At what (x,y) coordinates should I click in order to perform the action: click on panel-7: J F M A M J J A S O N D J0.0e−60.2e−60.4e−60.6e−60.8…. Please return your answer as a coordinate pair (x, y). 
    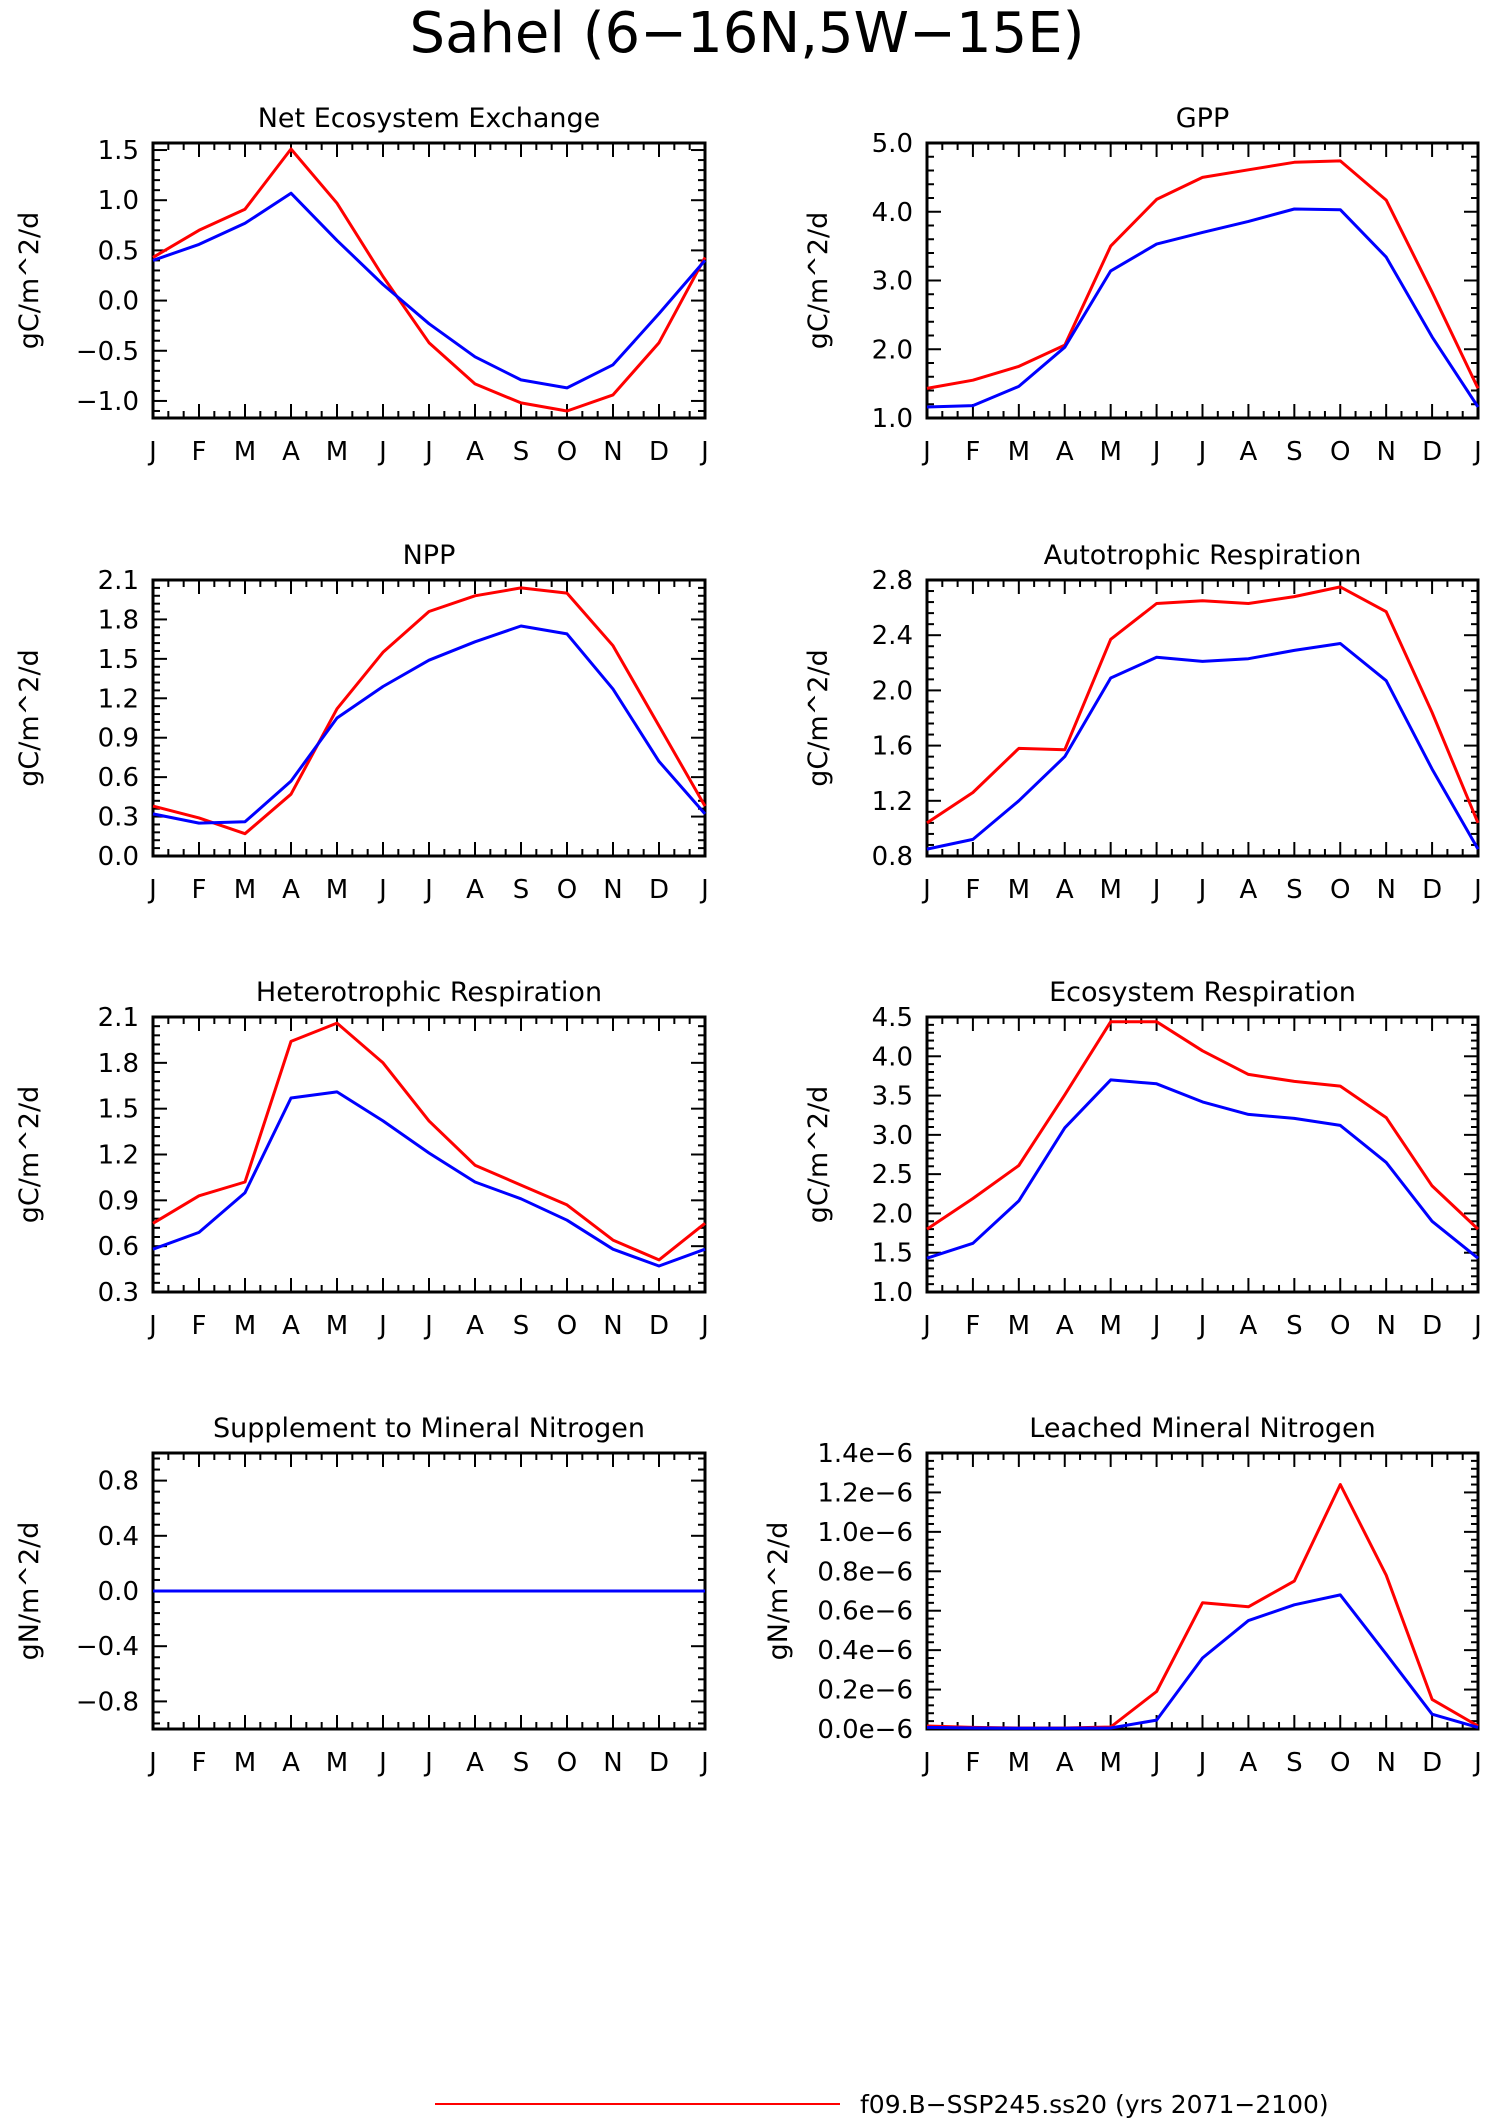
    Looking at the image, I should click on (1122, 1595).